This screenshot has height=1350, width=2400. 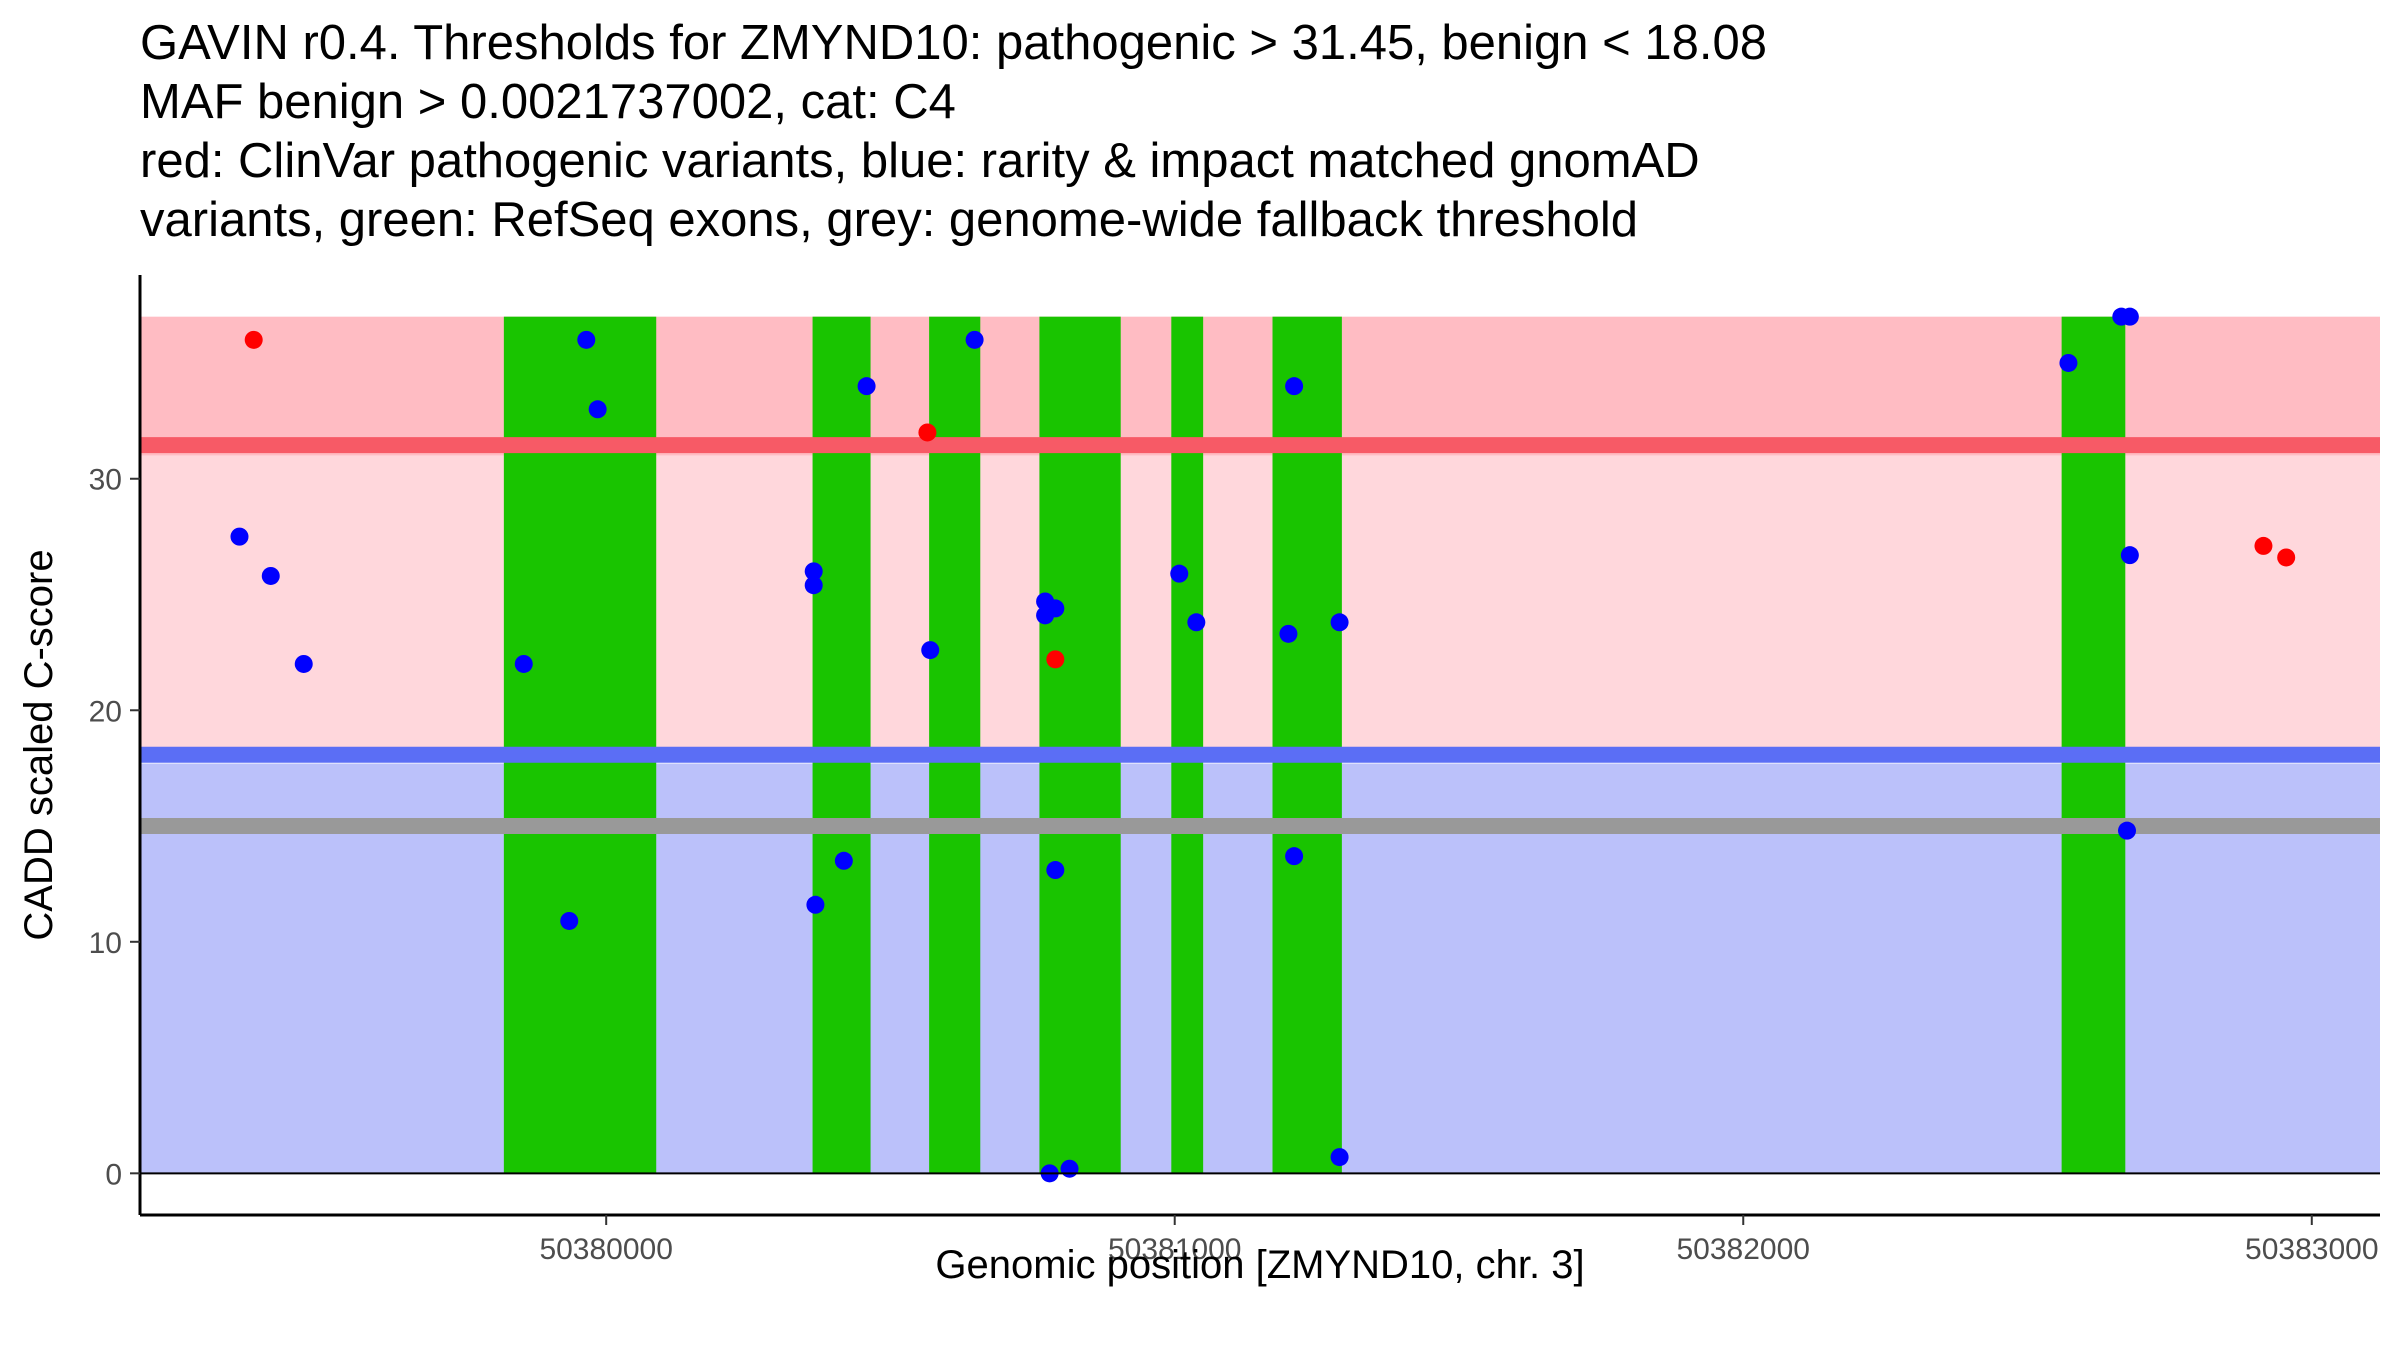 I want to click on y-axis-label: CADD scaled C-score, so click(x=39, y=744).